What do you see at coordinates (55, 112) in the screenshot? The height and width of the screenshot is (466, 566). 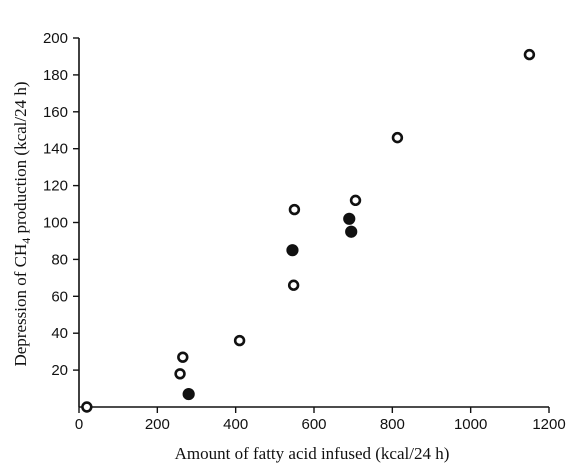 I see `y-tick-label: 160` at bounding box center [55, 112].